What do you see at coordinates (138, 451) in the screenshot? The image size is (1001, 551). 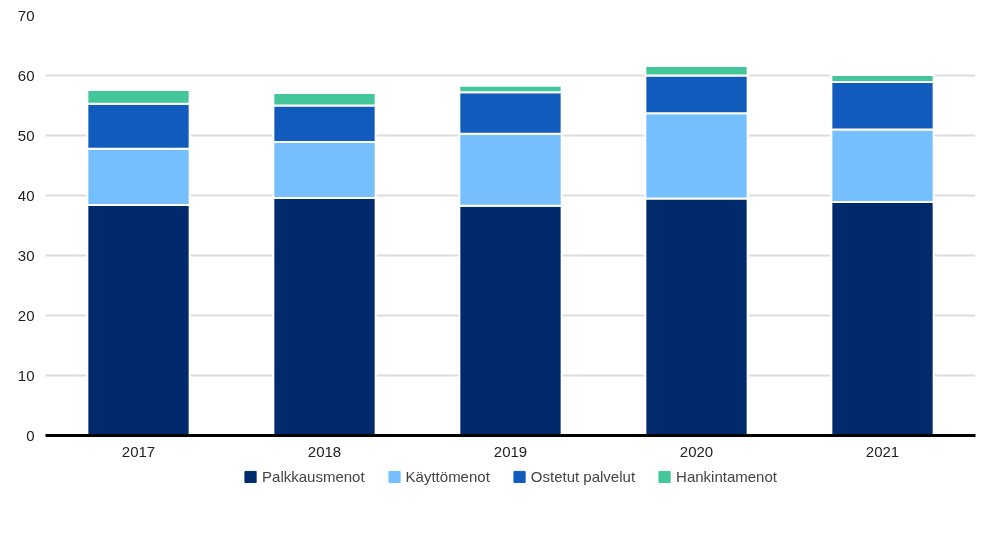 I see `x-tick-label: 2017` at bounding box center [138, 451].